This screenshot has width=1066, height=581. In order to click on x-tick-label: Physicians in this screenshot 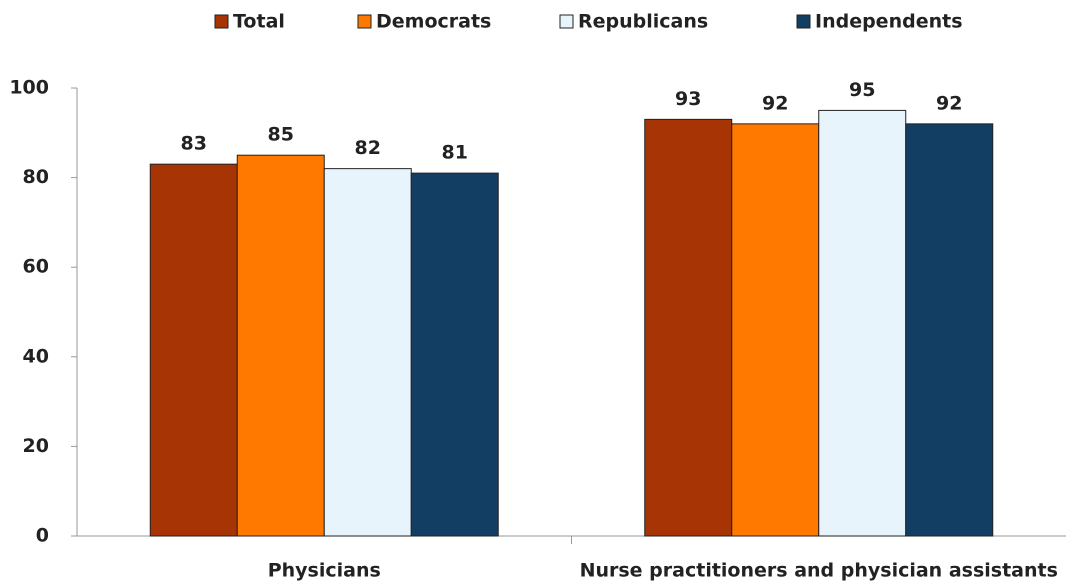, I will do `click(324, 570)`.